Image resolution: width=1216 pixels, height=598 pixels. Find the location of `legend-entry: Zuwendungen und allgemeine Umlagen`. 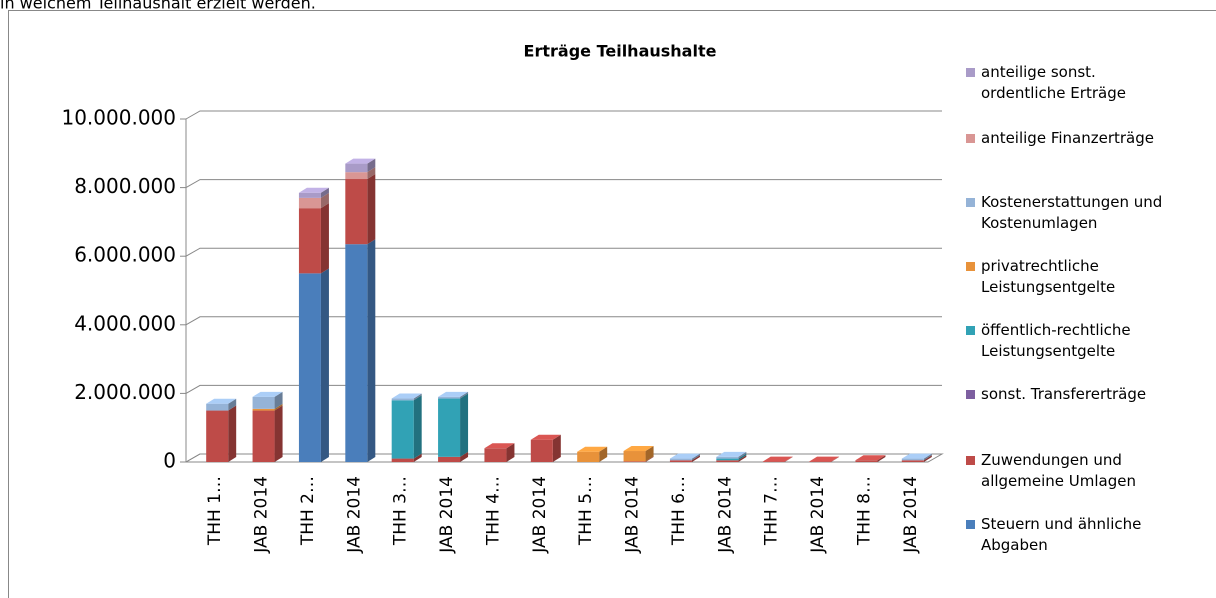

legend-entry: Zuwendungen und allgemeine Umlagen is located at coordinates (1073, 471).